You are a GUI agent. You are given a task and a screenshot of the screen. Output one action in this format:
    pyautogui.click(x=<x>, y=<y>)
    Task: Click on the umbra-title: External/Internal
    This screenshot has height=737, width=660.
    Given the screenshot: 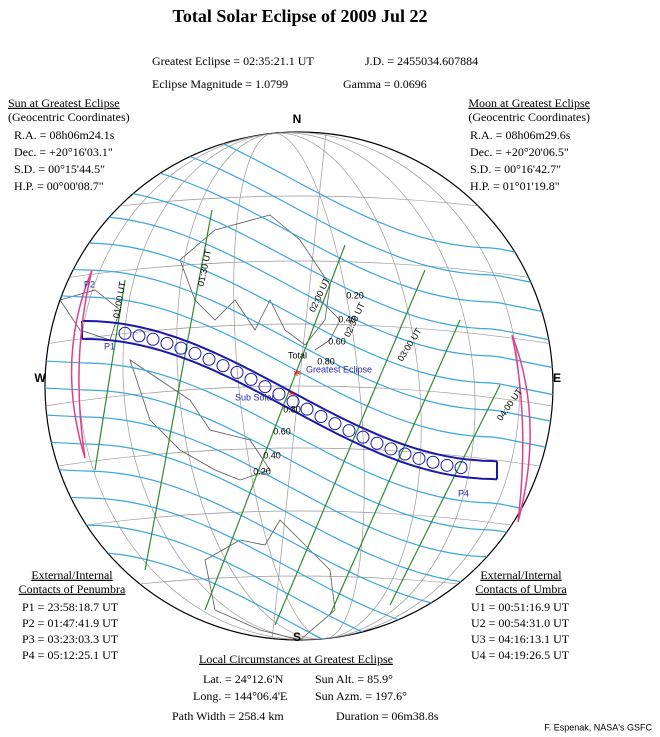 What is the action you would take?
    pyautogui.click(x=521, y=575)
    